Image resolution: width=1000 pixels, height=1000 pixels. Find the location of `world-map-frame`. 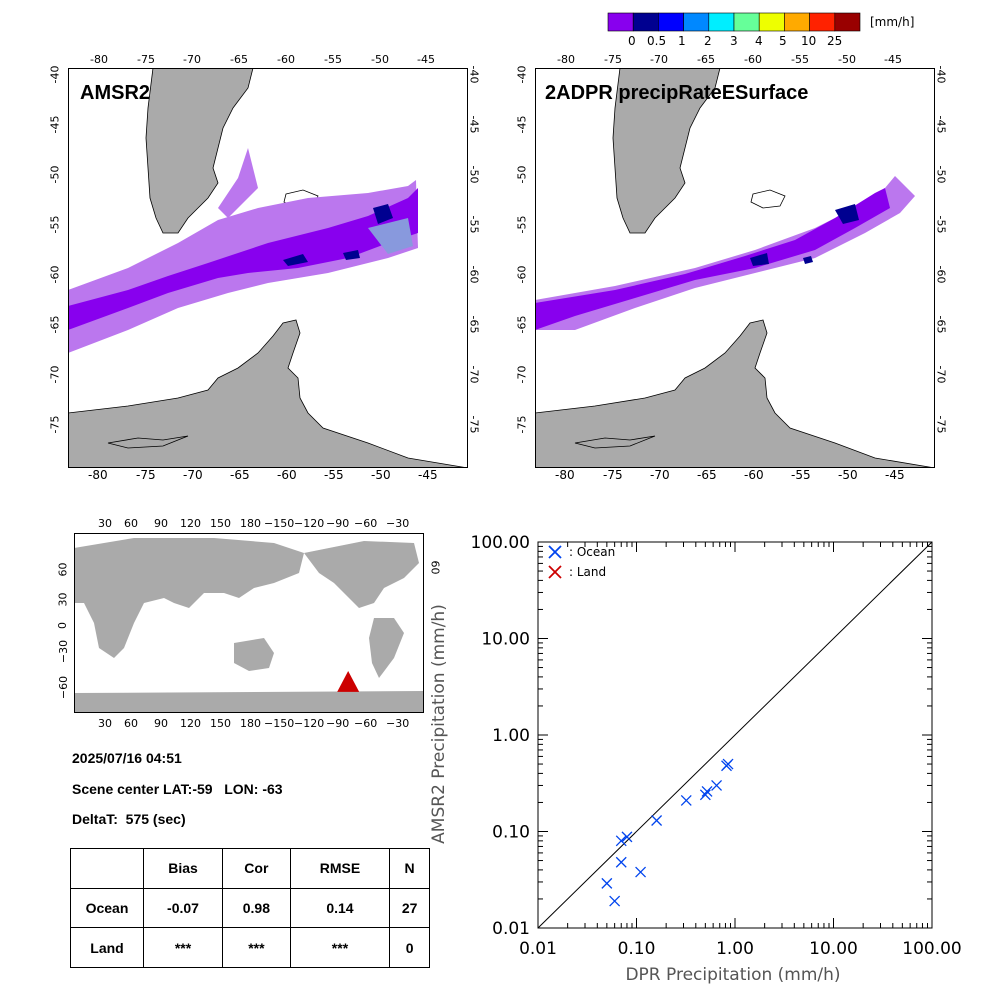

world-map-frame is located at coordinates (249, 623).